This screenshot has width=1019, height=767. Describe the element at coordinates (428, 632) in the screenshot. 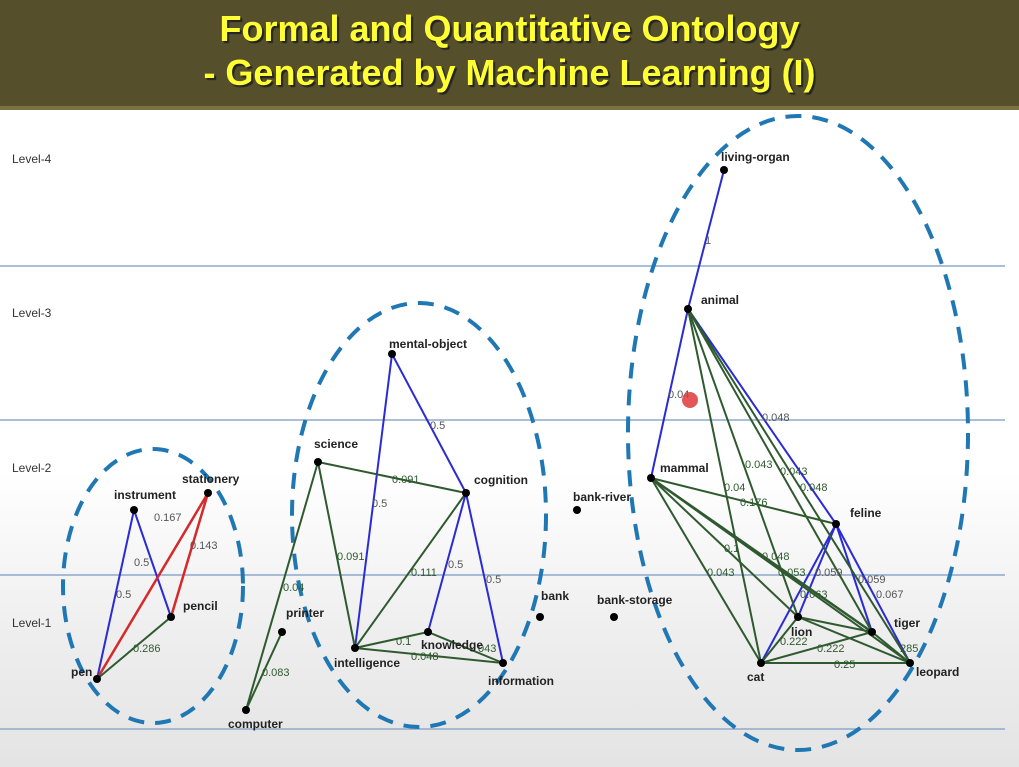

I see `node-dot-knowledge` at that location.